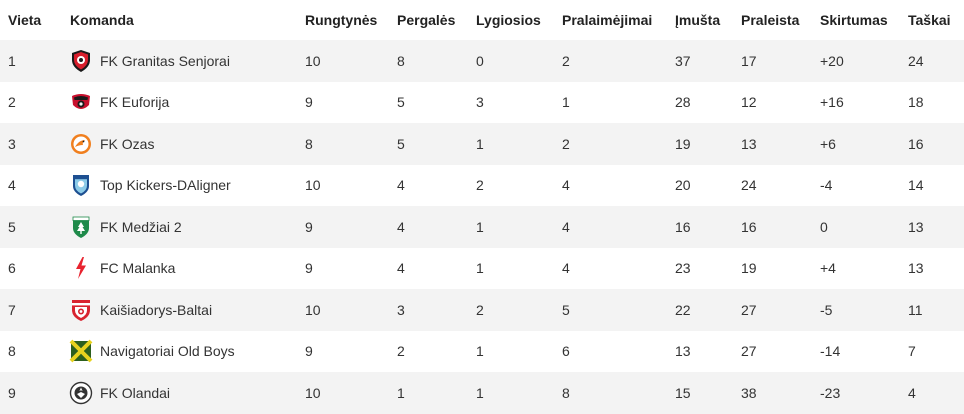  Describe the element at coordinates (178, 269) in the screenshot. I see `team-cell: FC Malanka` at that location.